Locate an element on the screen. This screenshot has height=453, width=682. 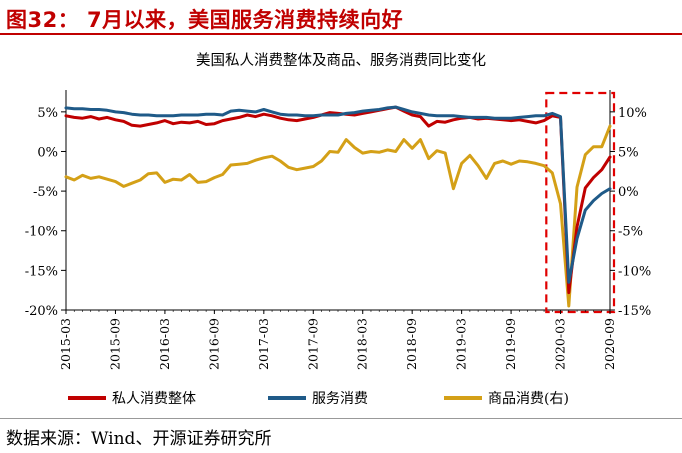
x-tick-label: 2019-03 is located at coordinates (461, 344).